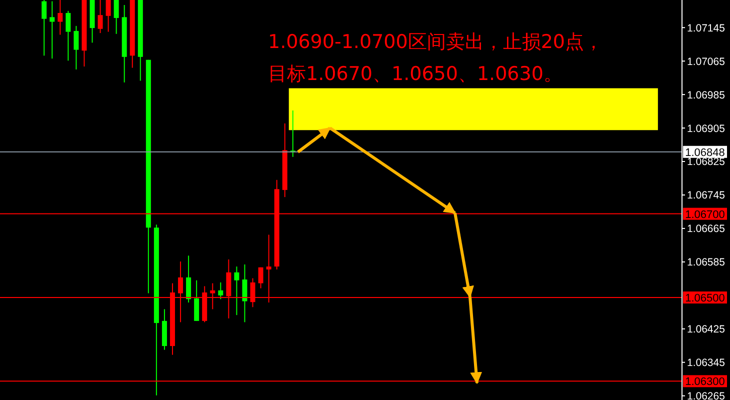 This screenshot has width=730, height=400. What do you see at coordinates (706, 62) in the screenshot?
I see `y-tick-label: 1.07065` at bounding box center [706, 62].